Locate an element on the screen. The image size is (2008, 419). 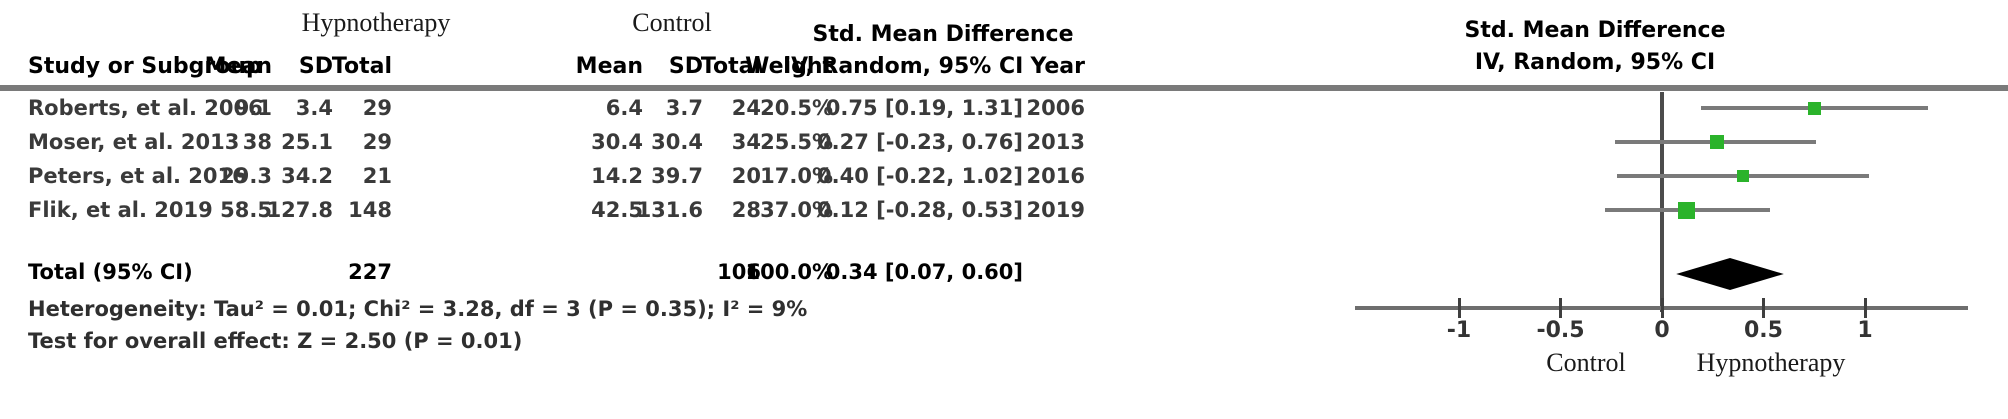
cell-weight: 100.0% is located at coordinates (789, 272).